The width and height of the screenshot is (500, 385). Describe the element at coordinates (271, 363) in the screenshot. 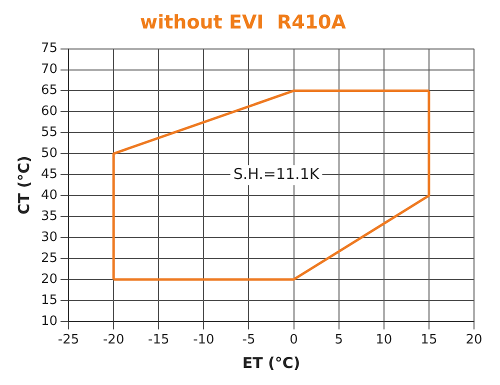

I see `x-axis-title: ET (°C)` at that location.